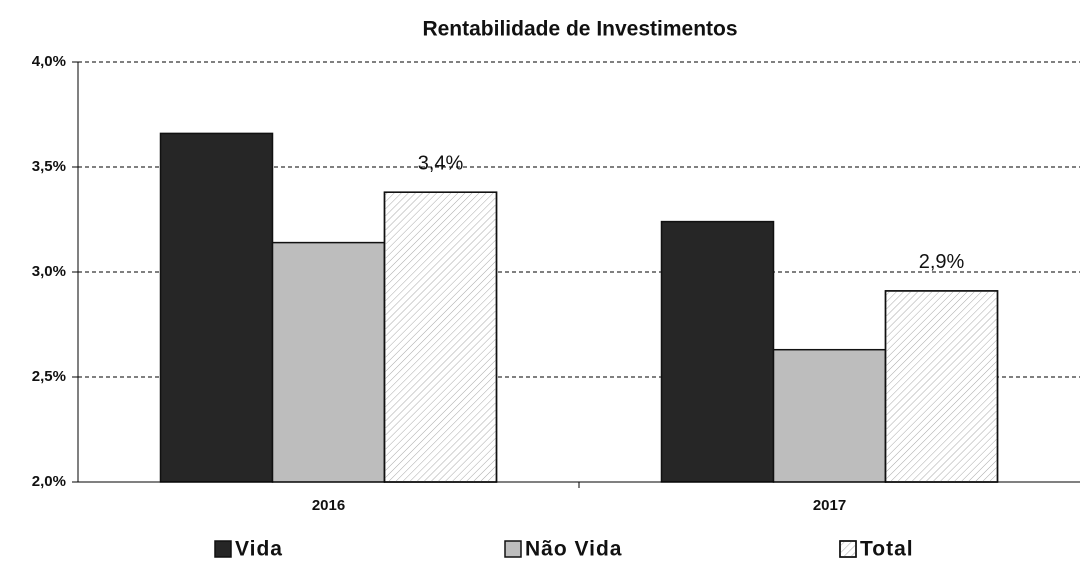 This screenshot has height=565, width=1081. I want to click on y-tick-label: 2,0%, so click(49, 481).